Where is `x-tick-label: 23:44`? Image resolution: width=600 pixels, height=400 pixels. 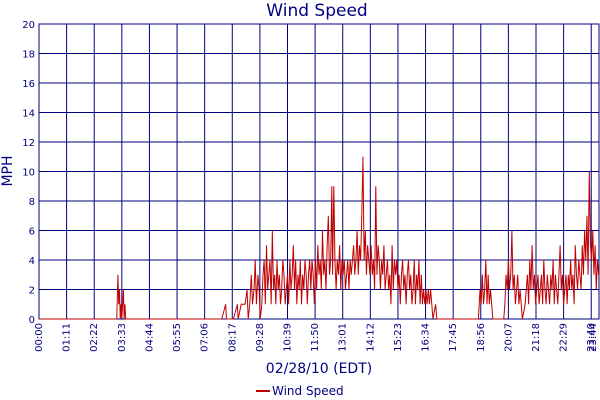 x-tick-label: 23:44 is located at coordinates (593, 337).